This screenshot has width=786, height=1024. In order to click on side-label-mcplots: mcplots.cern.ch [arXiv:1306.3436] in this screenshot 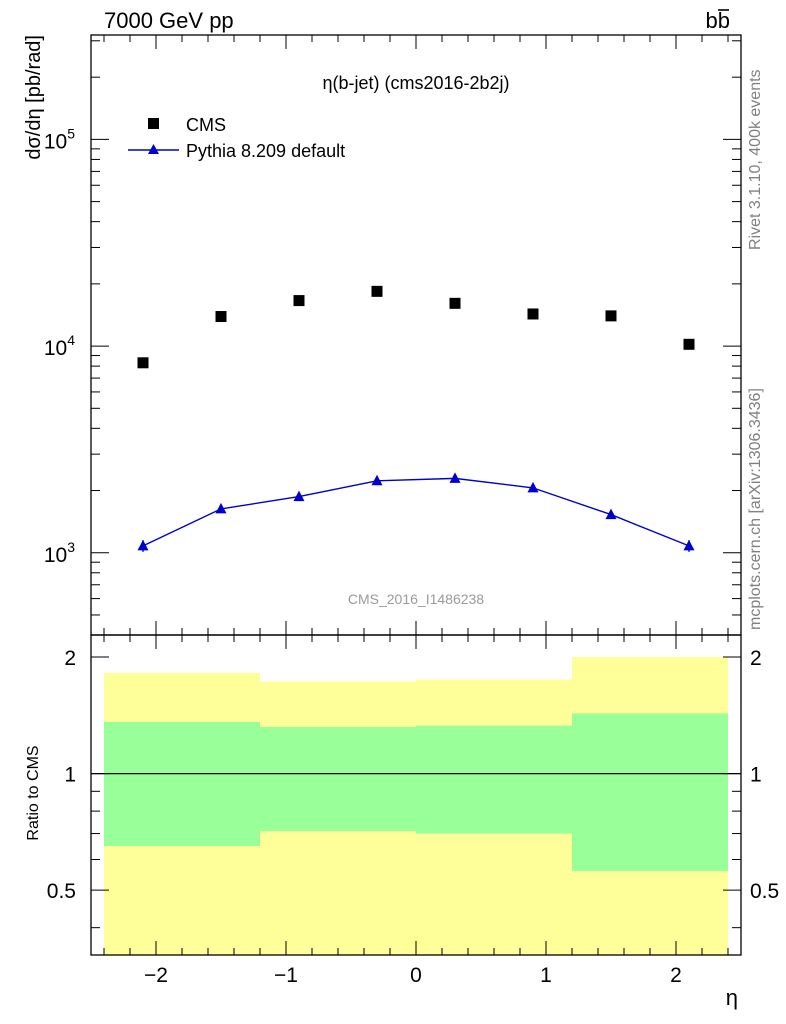, I will do `click(755, 509)`.